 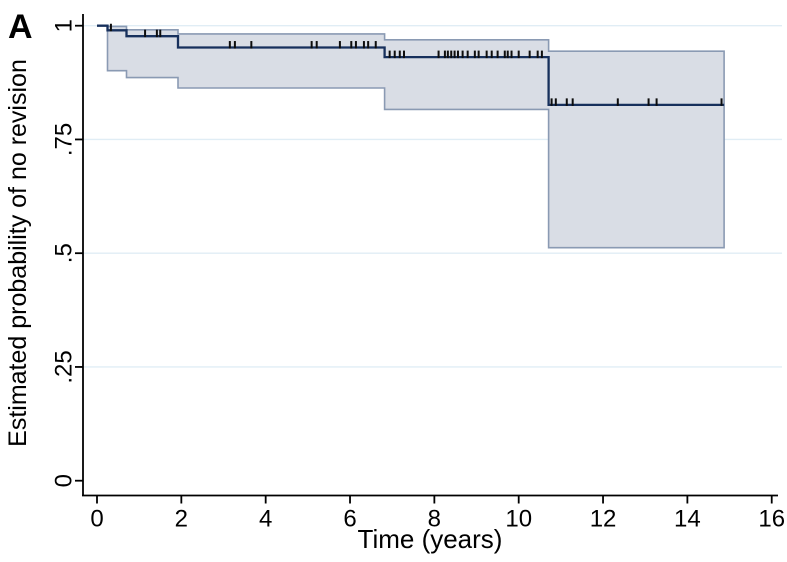 I want to click on y-tick-label: 1, so click(x=64, y=25).